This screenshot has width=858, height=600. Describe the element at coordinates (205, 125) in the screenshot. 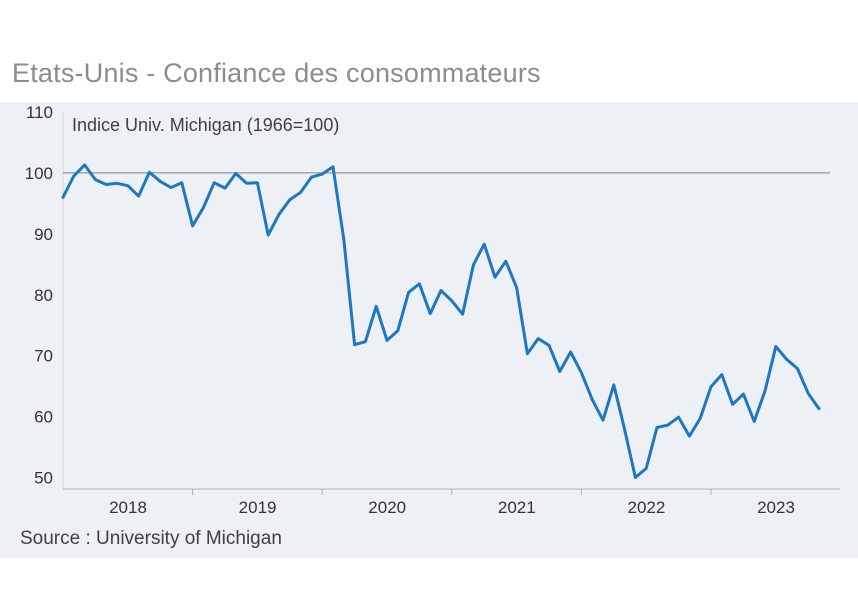

I see `y-axis-label: Indice Univ. Michigan (1966=100)` at that location.